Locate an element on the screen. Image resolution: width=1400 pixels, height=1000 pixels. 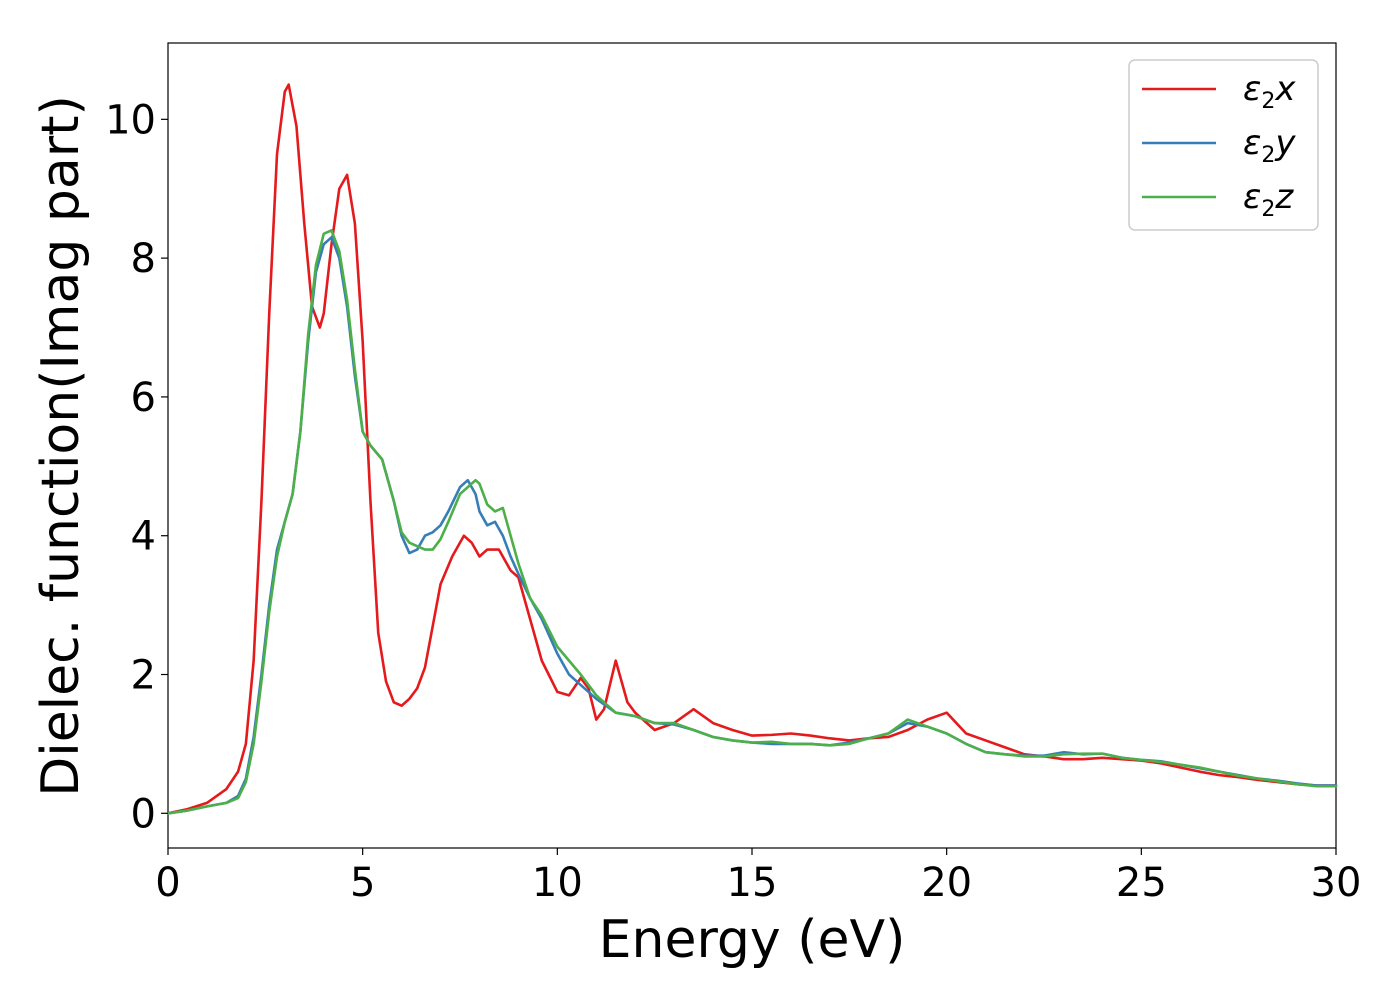
x-tick-label: 20 is located at coordinates (946, 883).